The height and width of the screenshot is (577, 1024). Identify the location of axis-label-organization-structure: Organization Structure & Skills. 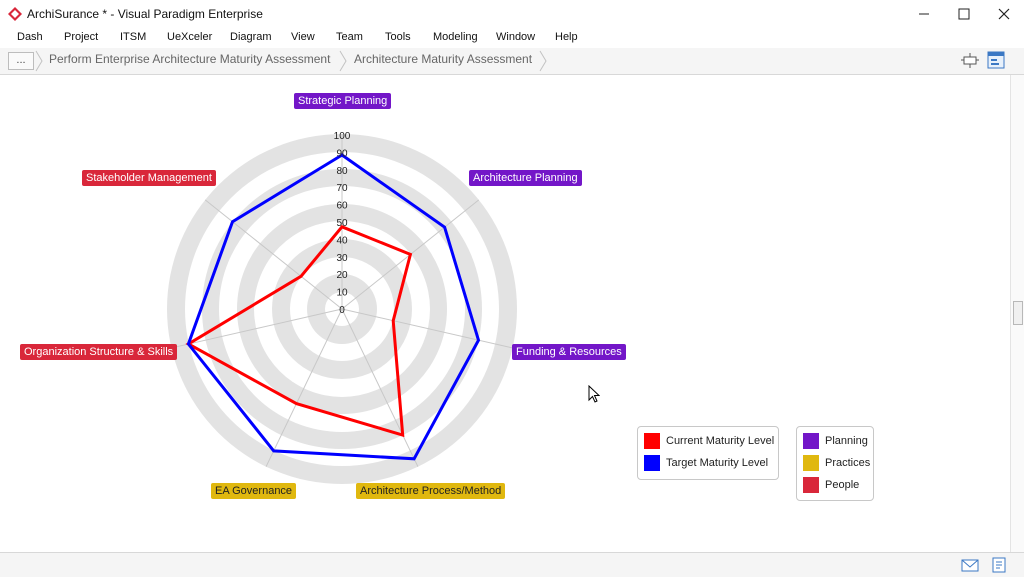
(99, 352).